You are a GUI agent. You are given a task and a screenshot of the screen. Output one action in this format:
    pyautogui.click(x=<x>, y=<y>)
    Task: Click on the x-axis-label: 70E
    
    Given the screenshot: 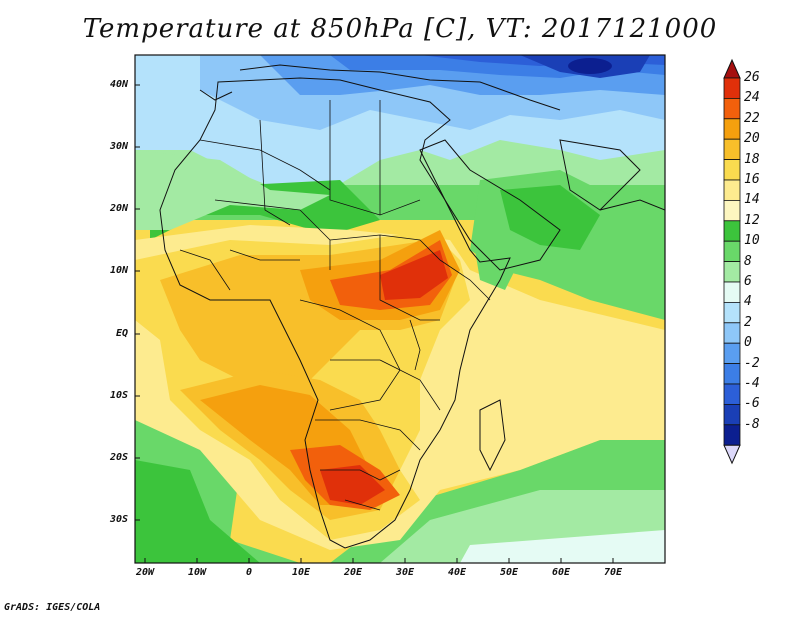 What is the action you would take?
    pyautogui.click(x=613, y=572)
    